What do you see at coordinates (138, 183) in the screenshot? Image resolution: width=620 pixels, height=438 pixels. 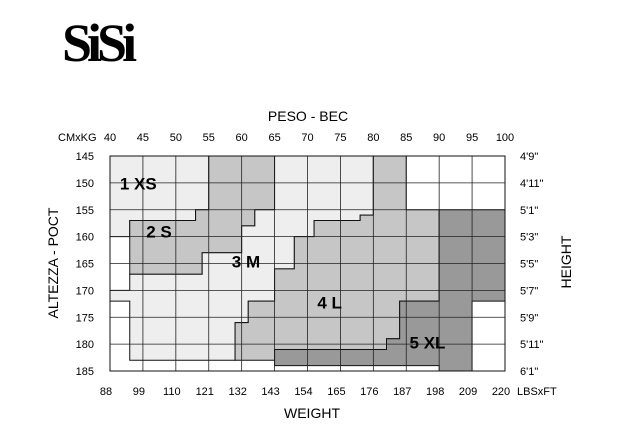 I see `size-label: 1 XS` at bounding box center [138, 183].